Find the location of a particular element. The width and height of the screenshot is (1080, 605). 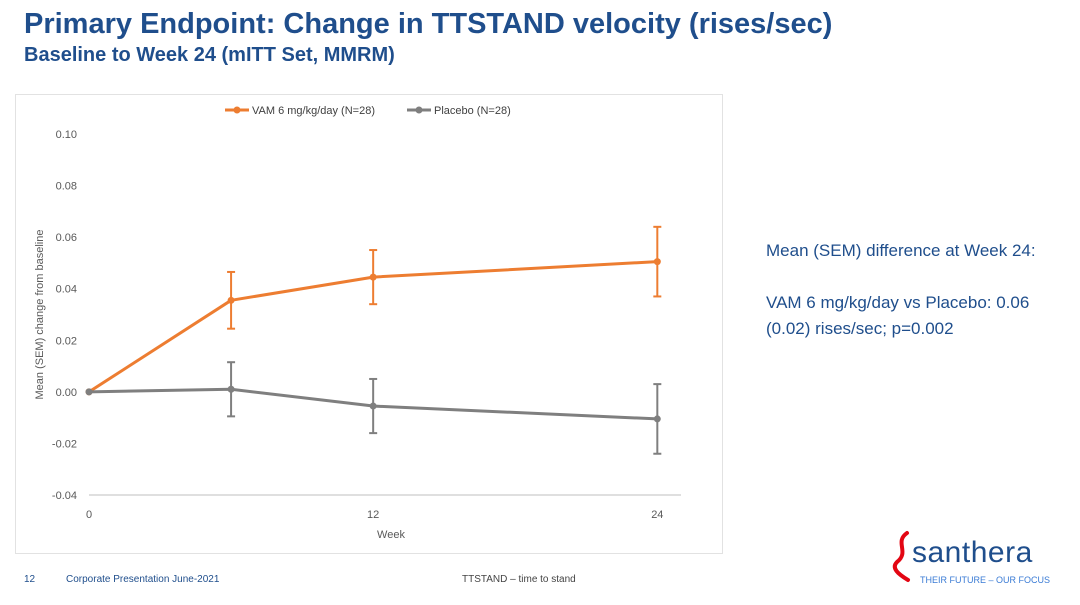

y-axis-title: Mean (SEM) change from baseline is located at coordinates (40, 315).